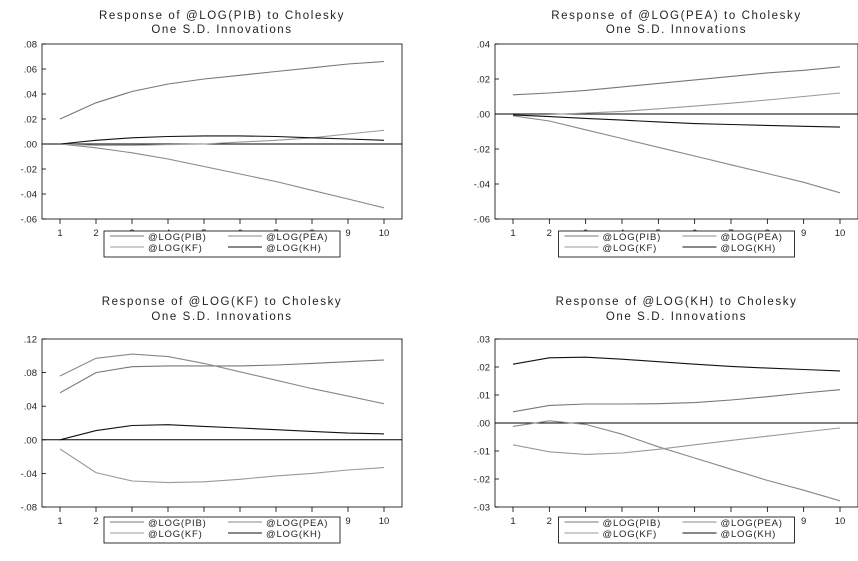 This screenshot has width=858, height=561. Describe the element at coordinates (29, 508) in the screenshot. I see `y-tick-label: -.08` at that location.